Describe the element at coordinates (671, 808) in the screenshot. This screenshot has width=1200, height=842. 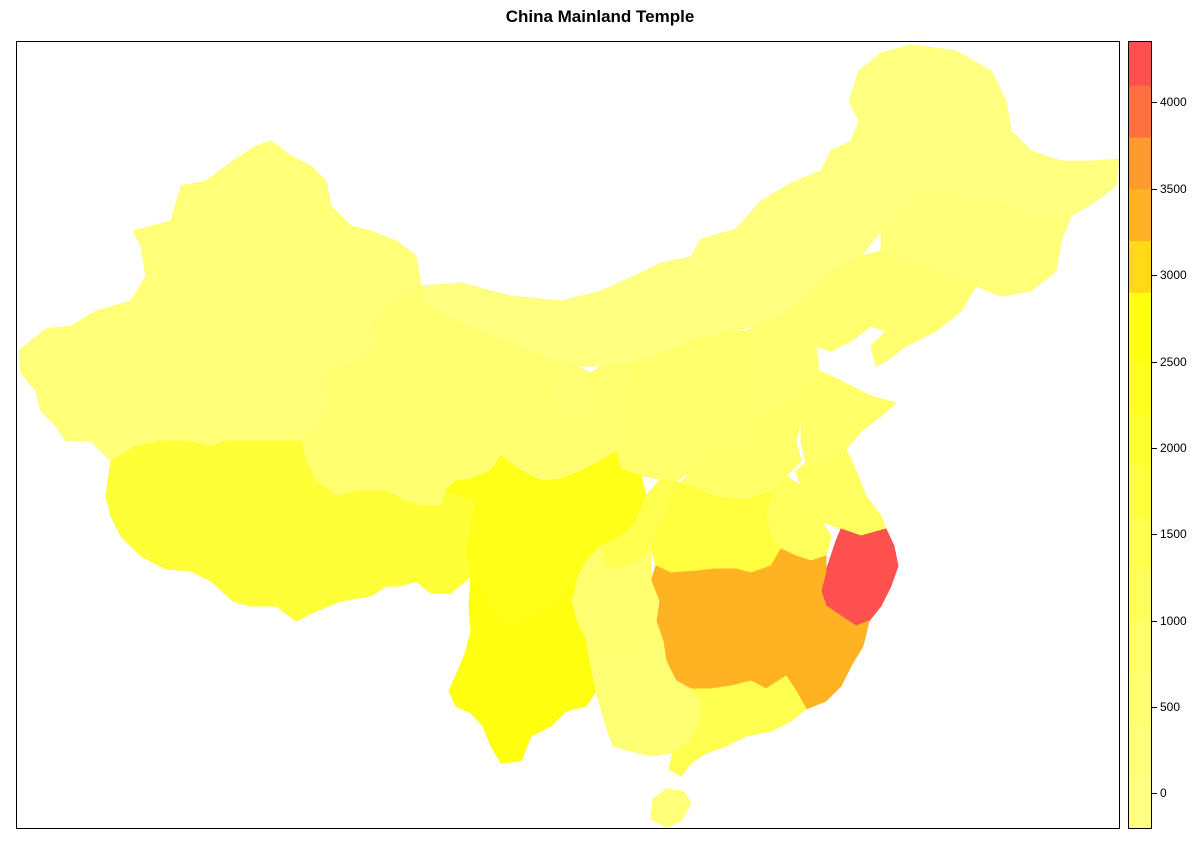
I see `region-hainan` at that location.